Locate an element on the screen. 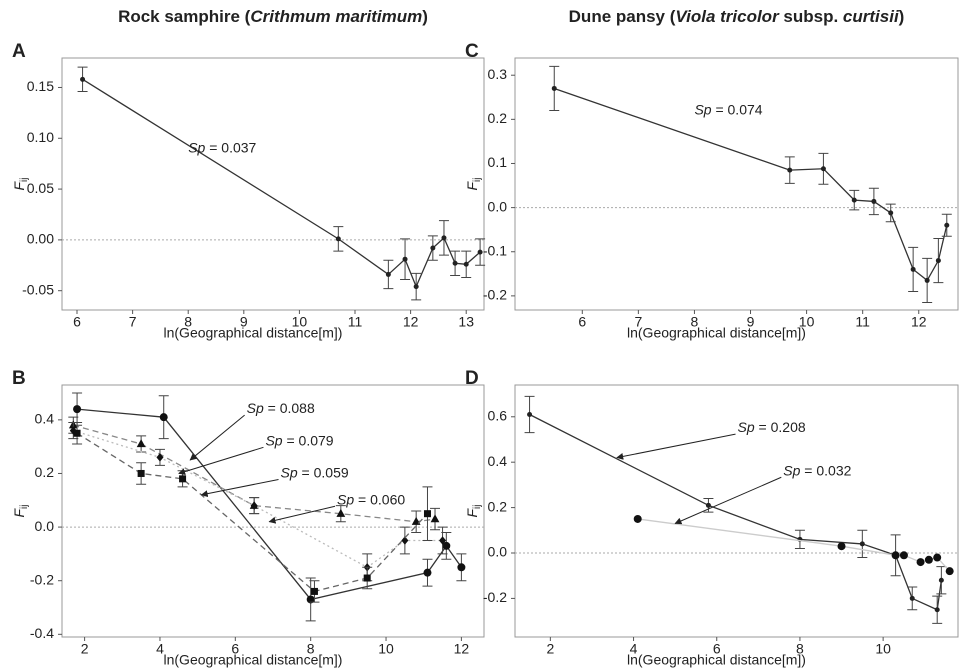  annotation: Sp = 0.037 is located at coordinates (222, 147).